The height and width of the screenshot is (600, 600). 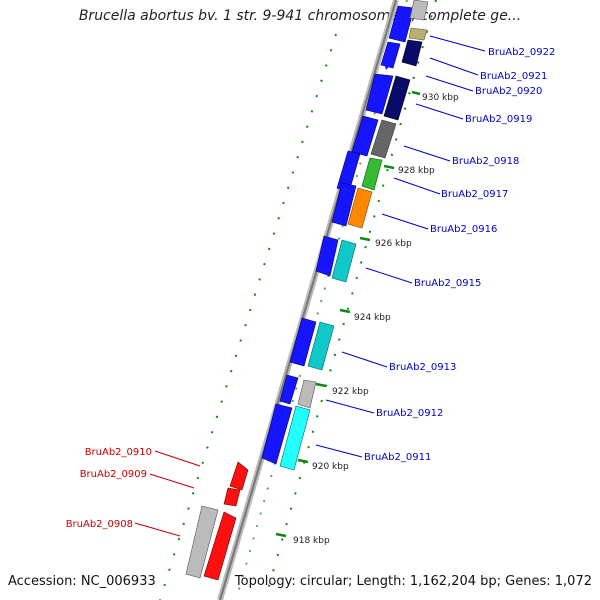 What do you see at coordinates (422, 367) in the screenshot?
I see `gene-label: BruAb2_0913` at bounding box center [422, 367].